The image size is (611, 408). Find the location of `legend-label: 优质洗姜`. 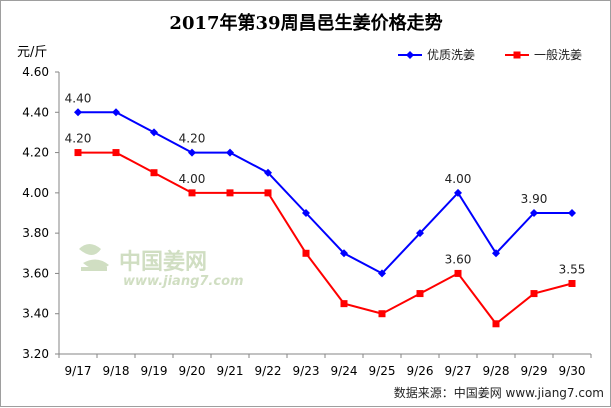

legend-label: 优质洗姜 is located at coordinates (451, 55).